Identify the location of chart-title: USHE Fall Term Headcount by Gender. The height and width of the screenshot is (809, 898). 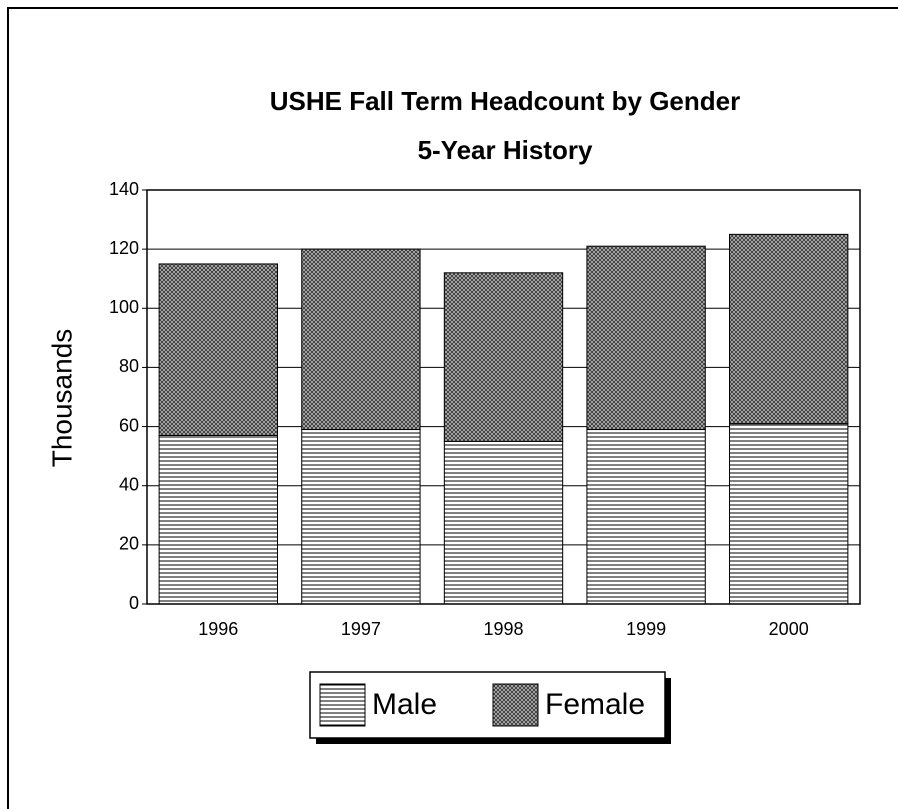
(505, 101).